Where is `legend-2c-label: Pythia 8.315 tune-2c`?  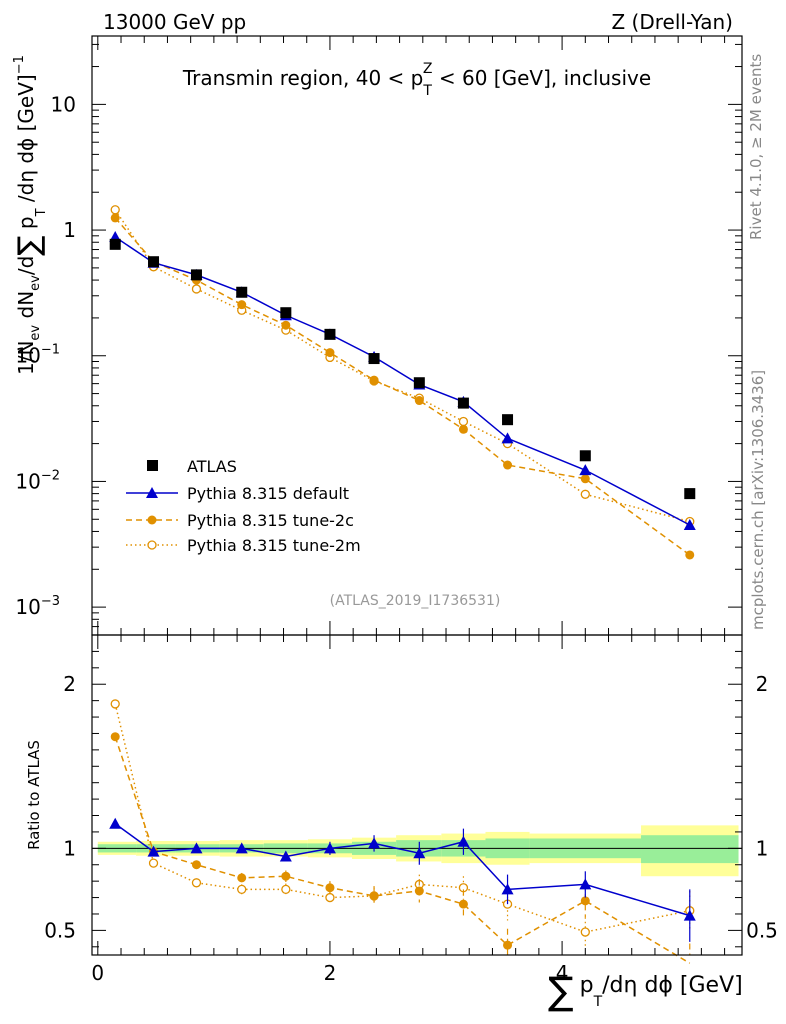
legend-2c-label: Pythia 8.315 tune-2c is located at coordinates (270, 520).